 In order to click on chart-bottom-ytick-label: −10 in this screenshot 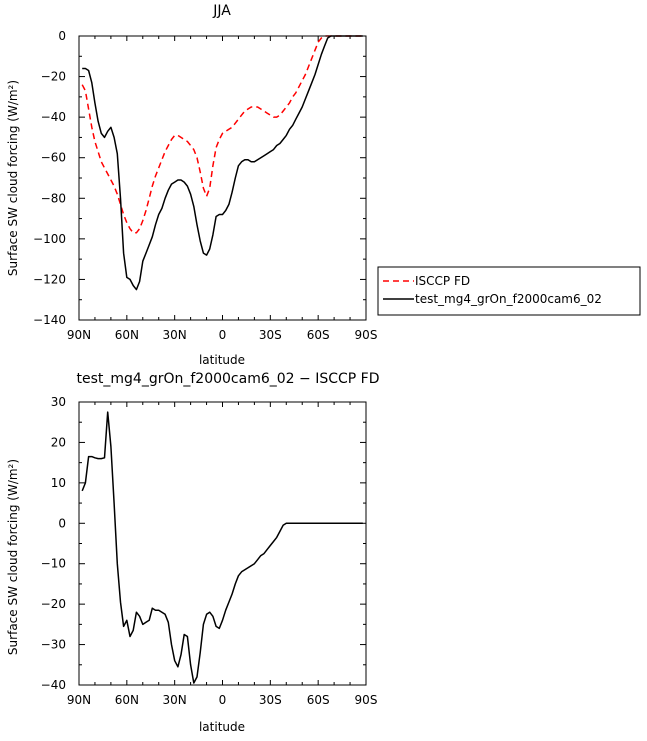, I will do `click(53, 564)`.